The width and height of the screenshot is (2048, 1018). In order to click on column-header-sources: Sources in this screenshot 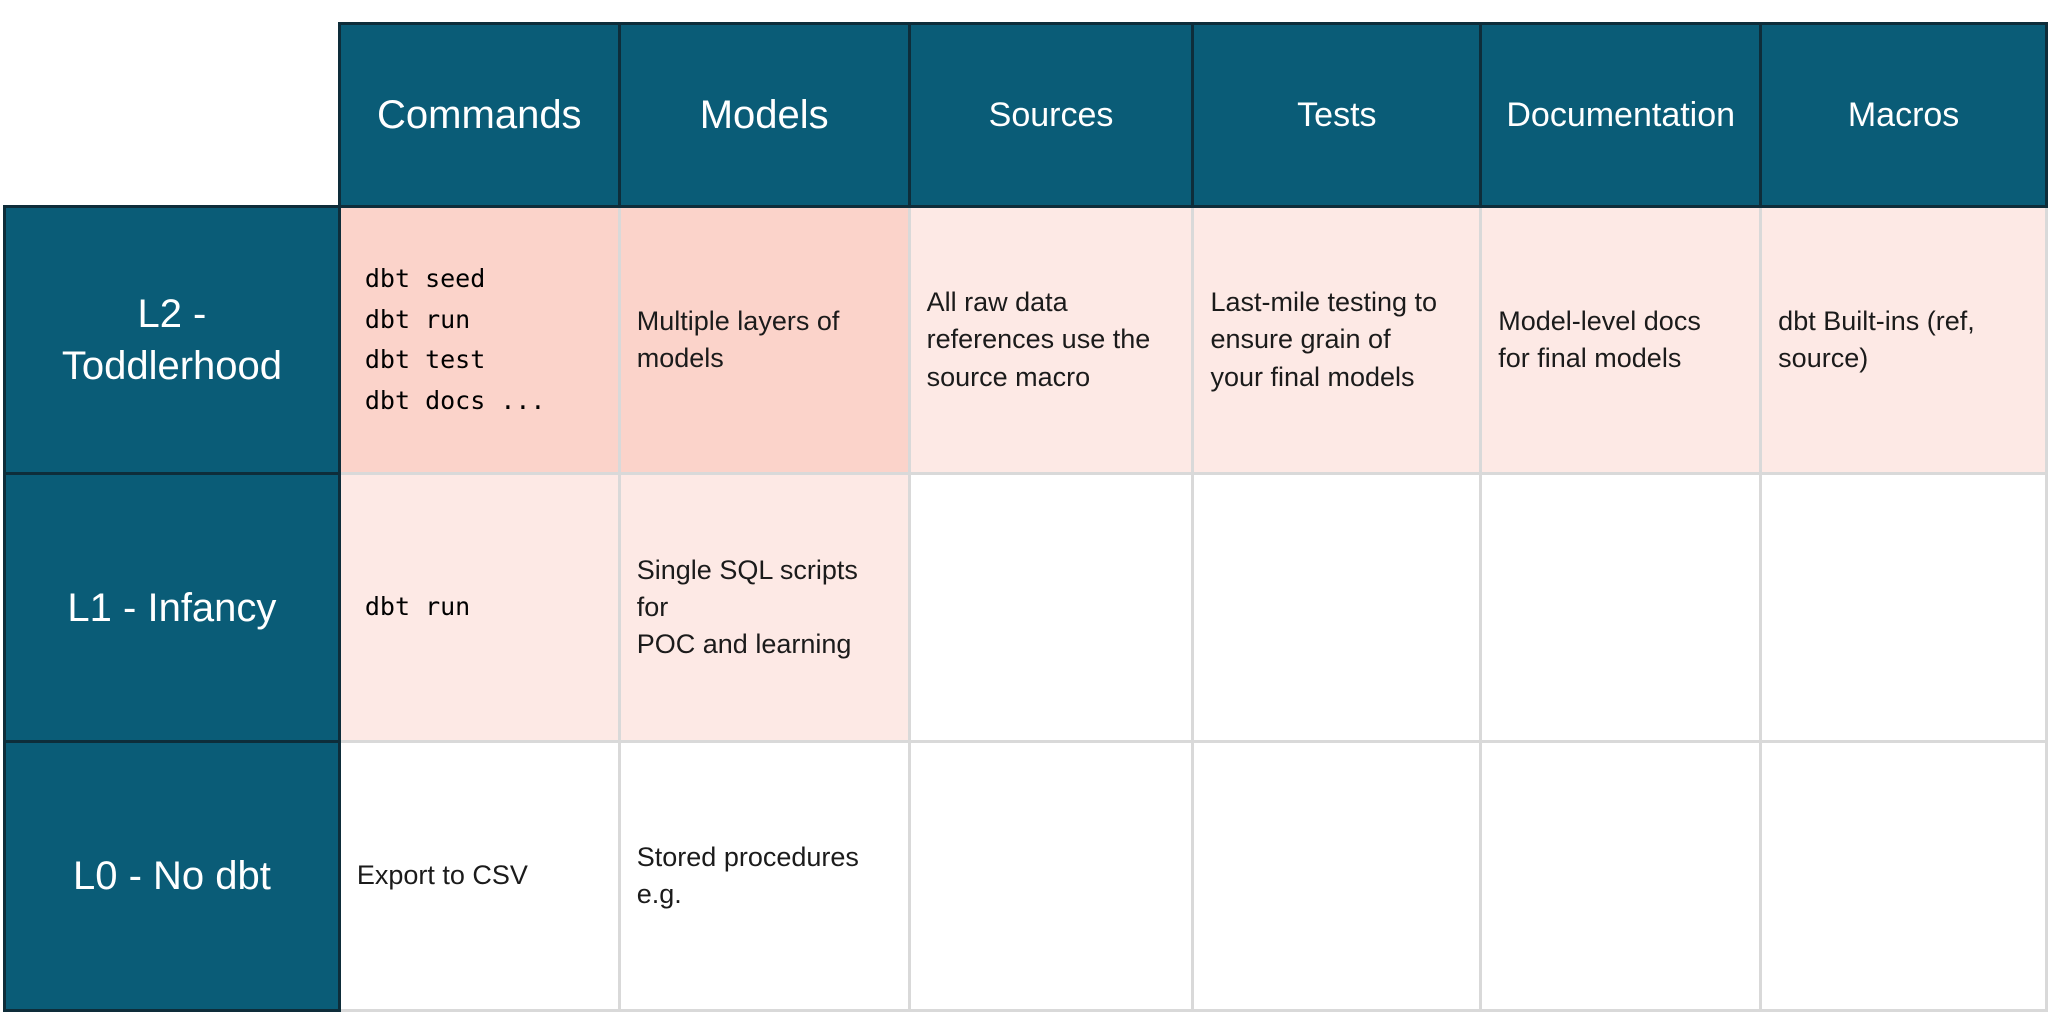, I will do `click(1051, 115)`.